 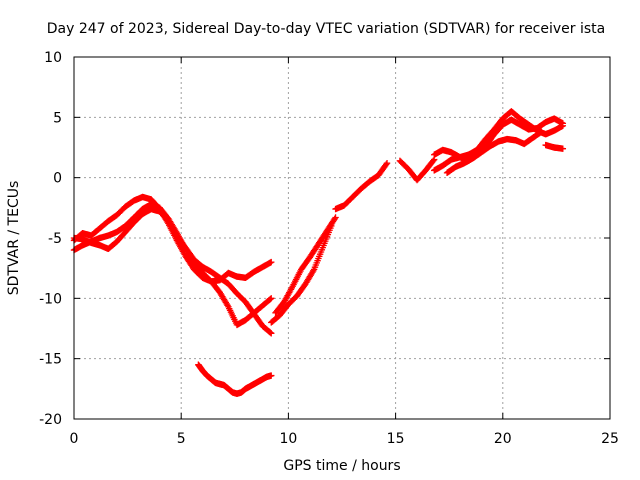 I want to click on y-tick-label: -20, so click(x=50, y=420).